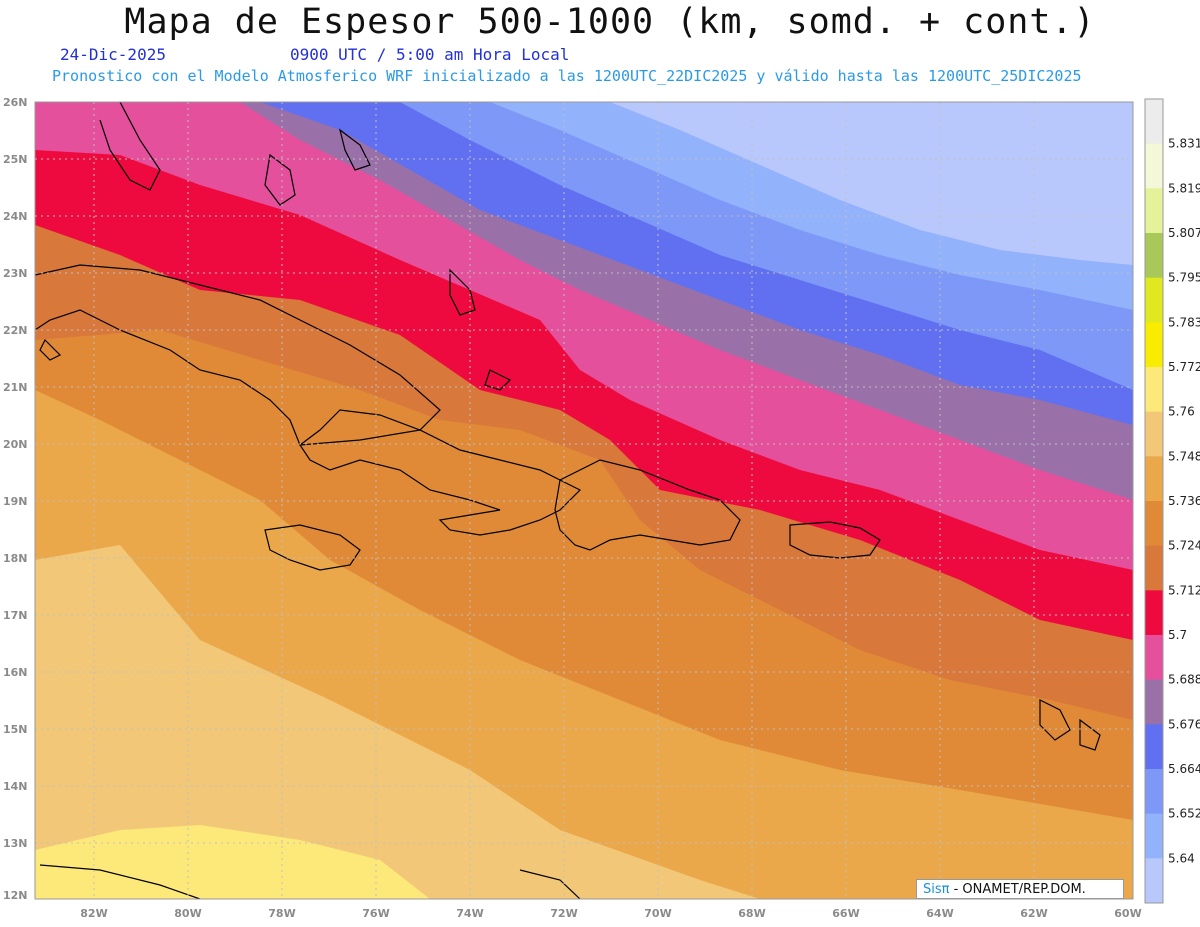 Image resolution: width=1200 pixels, height=927 pixels. Describe the element at coordinates (1184, 367) in the screenshot. I see `colorbar-label: 5.772` at that location.